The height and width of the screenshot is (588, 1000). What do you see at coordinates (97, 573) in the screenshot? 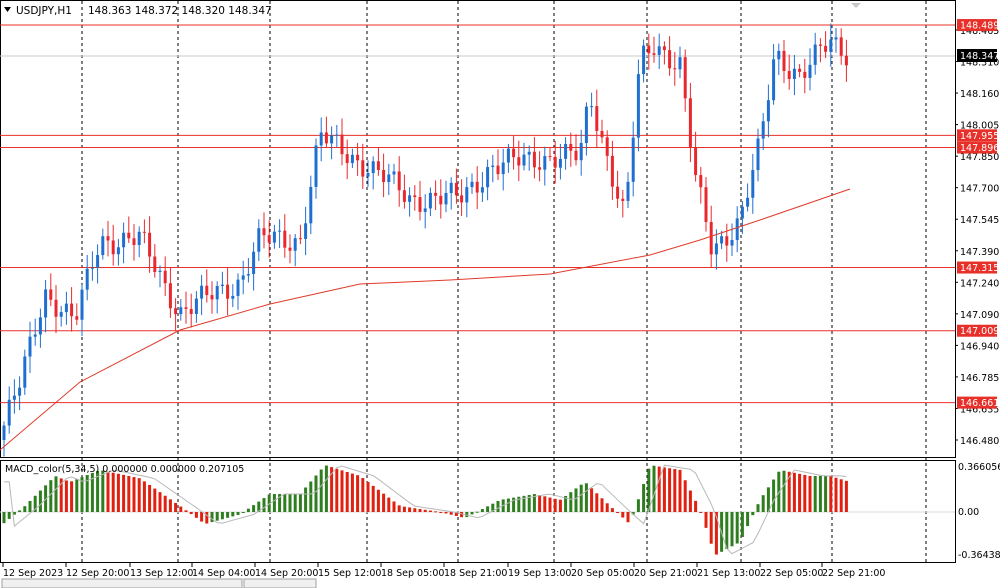
I see `time-tick-label: 12 Sep 20:00` at bounding box center [97, 573].